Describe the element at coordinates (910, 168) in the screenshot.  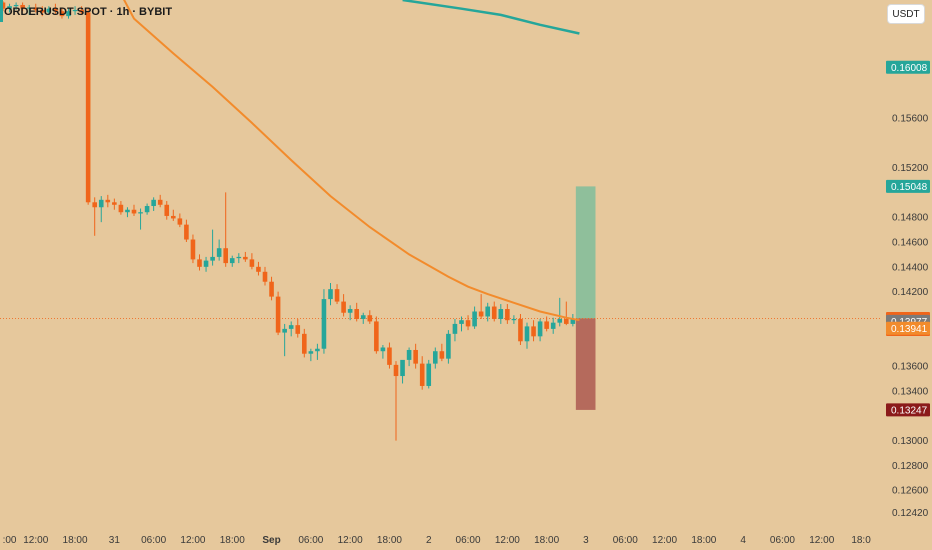
I see `y-tick-label: 0.15200` at that location.